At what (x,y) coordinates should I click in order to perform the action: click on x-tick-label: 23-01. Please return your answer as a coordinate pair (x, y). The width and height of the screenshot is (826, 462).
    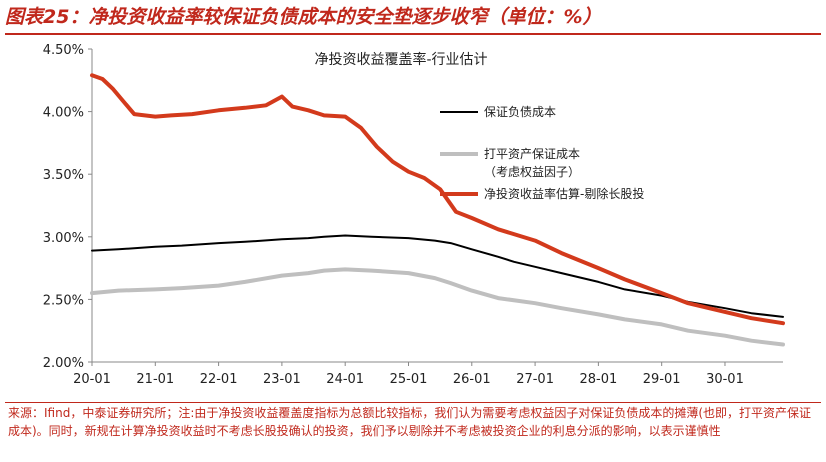
    Looking at the image, I should click on (282, 379).